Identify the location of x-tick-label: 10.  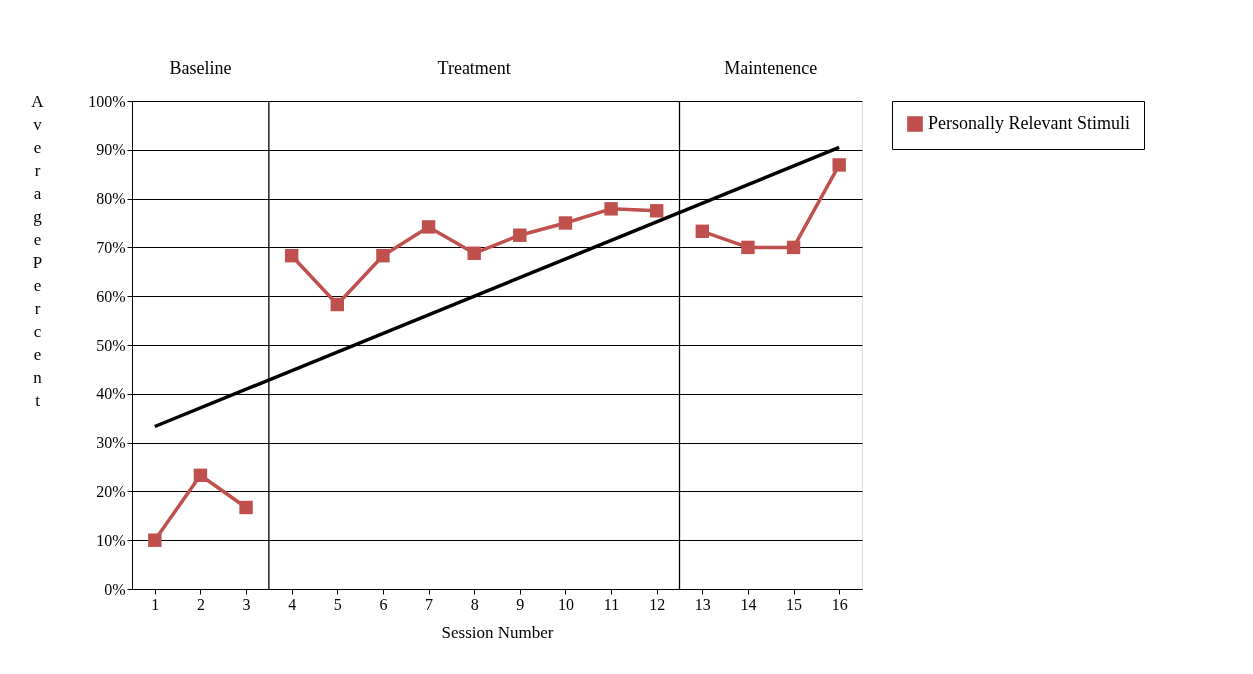
(565, 604).